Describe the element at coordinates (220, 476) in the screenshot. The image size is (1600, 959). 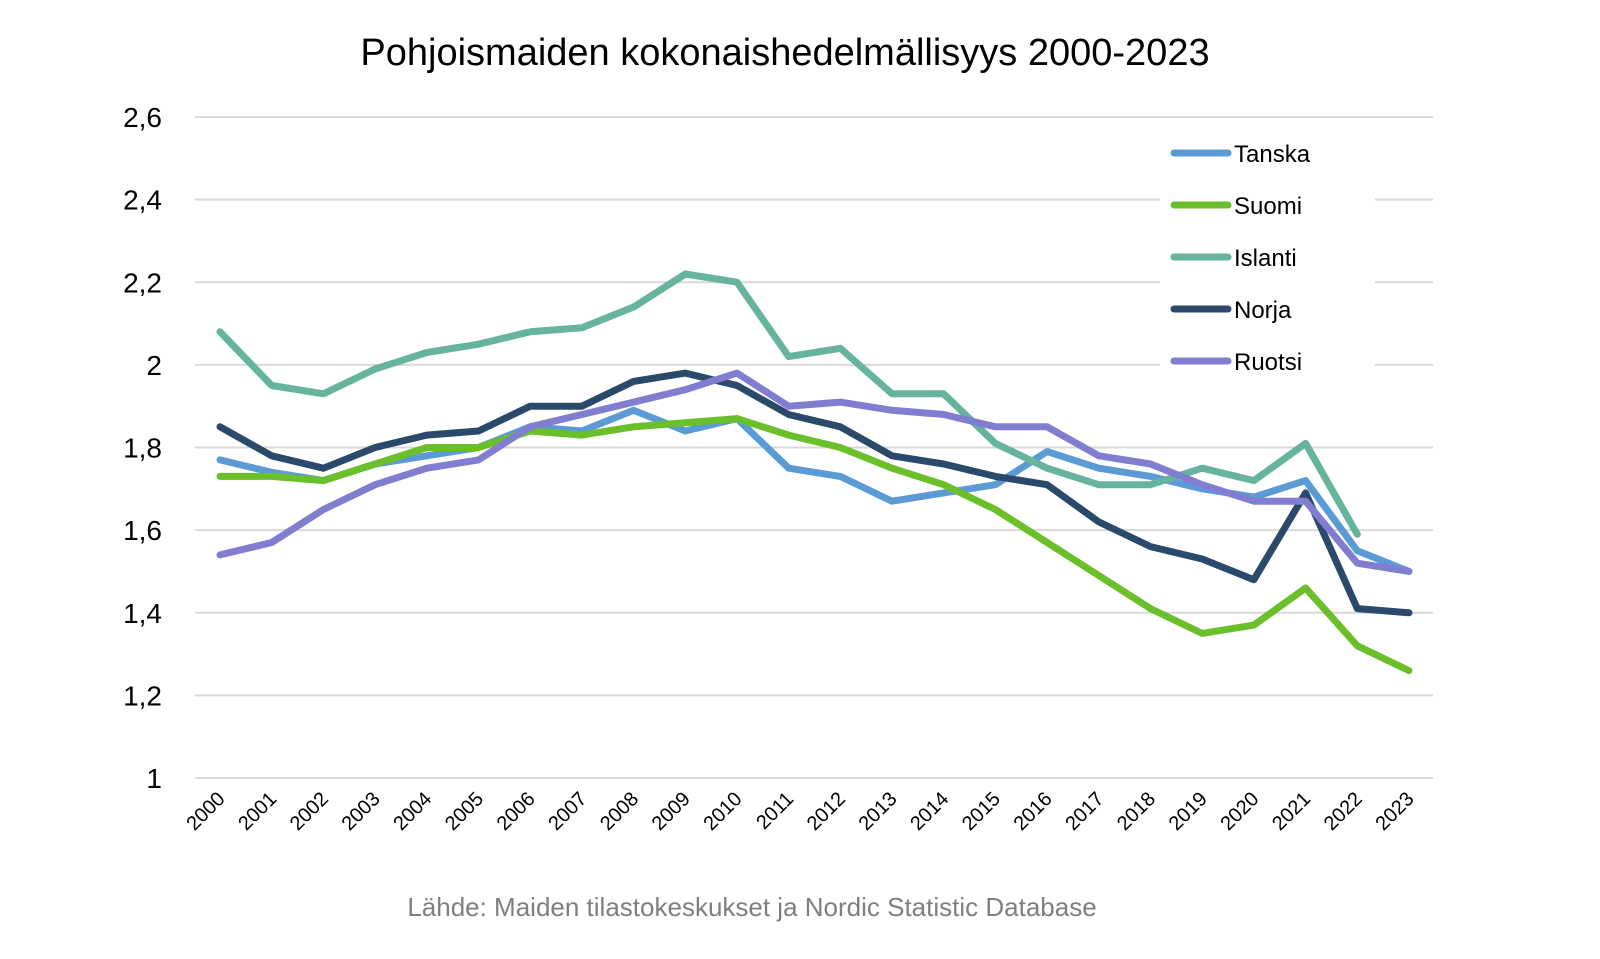
I see `data-point-suomi-2000` at that location.